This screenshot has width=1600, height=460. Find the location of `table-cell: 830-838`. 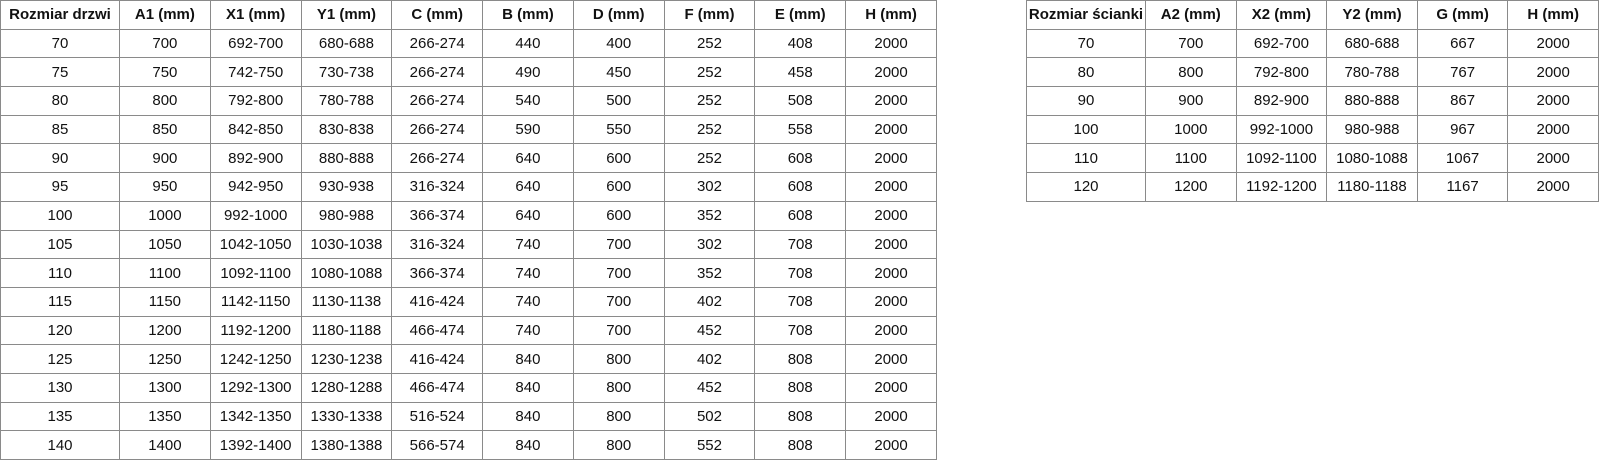

table-cell: 830-838 is located at coordinates (346, 129).